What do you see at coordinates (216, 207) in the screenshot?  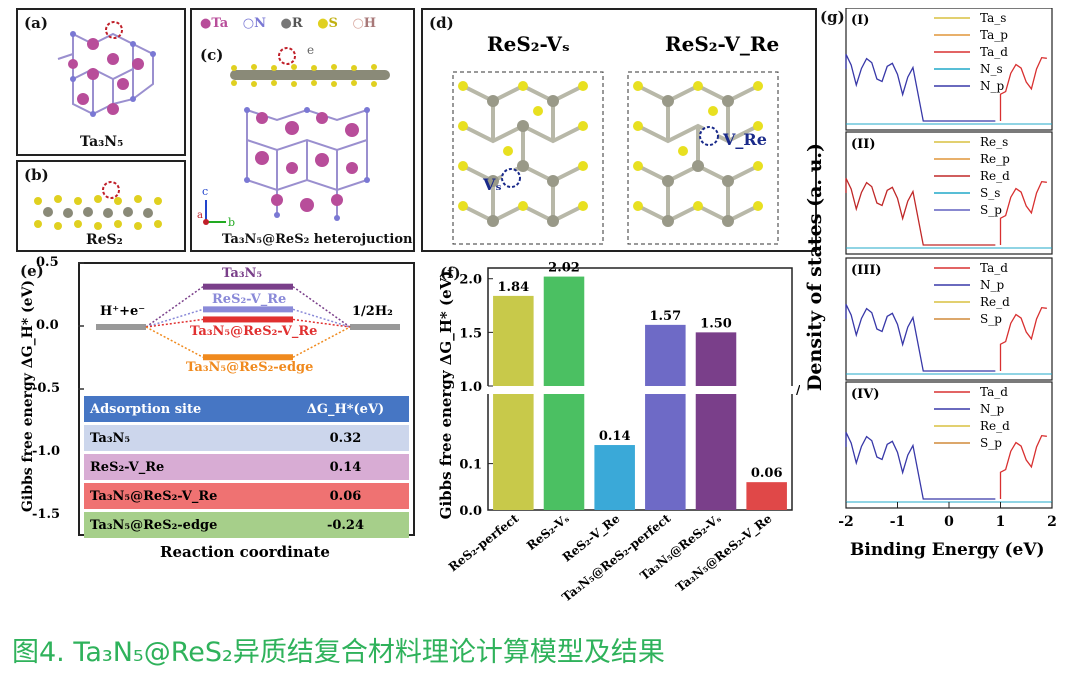 I see `axis-triad: c a b` at bounding box center [216, 207].